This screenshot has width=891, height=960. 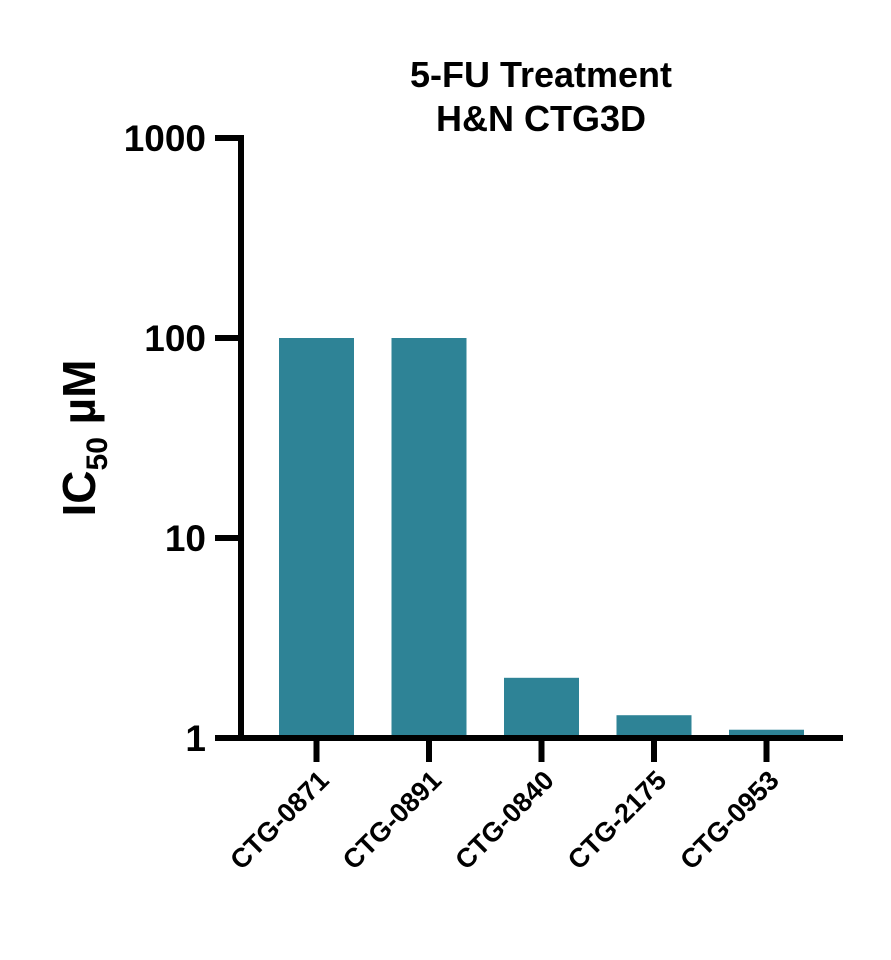 What do you see at coordinates (83, 438) in the screenshot?
I see `y-axis-label: IC50 µM` at bounding box center [83, 438].